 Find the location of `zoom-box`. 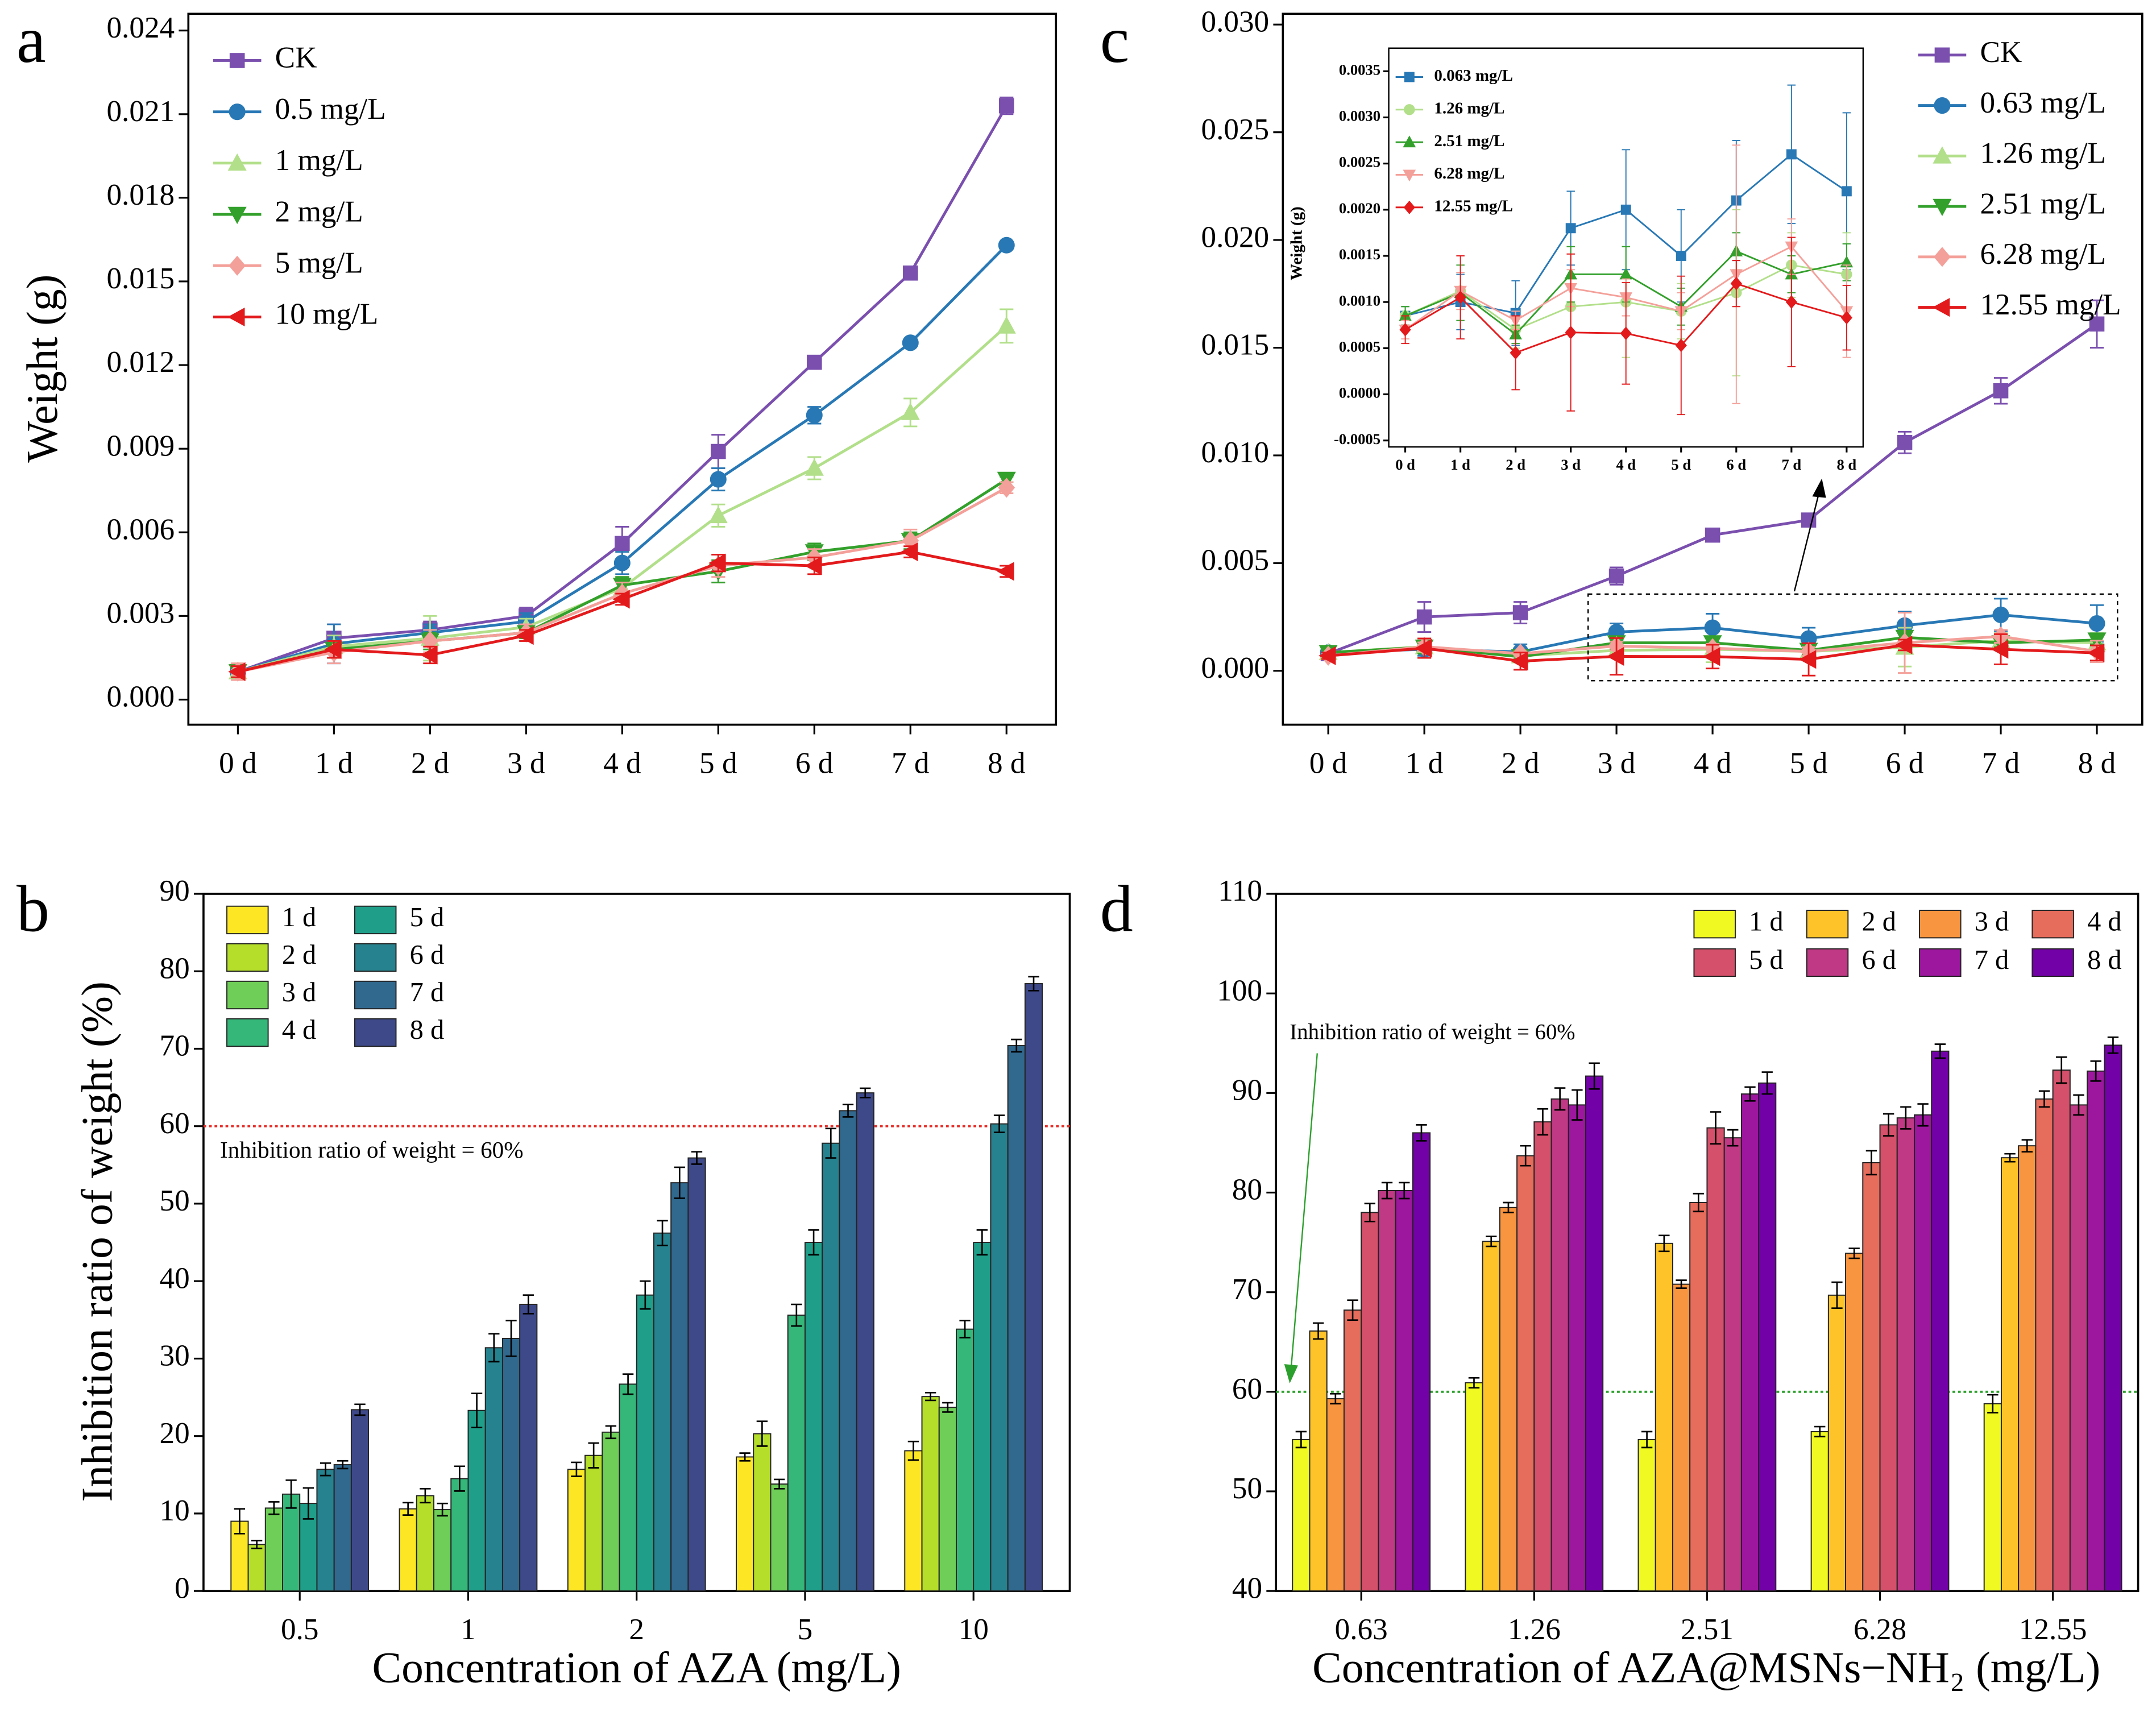

zoom-box is located at coordinates (1852, 637).